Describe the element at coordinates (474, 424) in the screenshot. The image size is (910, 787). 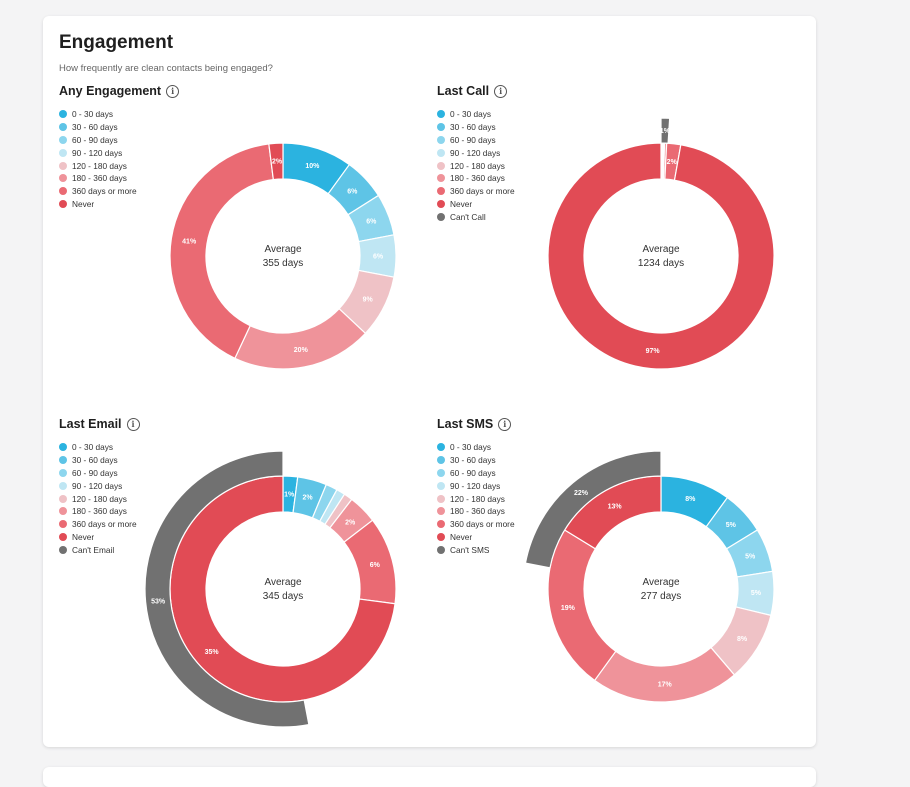
I see `panel-title: Last SMS i` at that location.